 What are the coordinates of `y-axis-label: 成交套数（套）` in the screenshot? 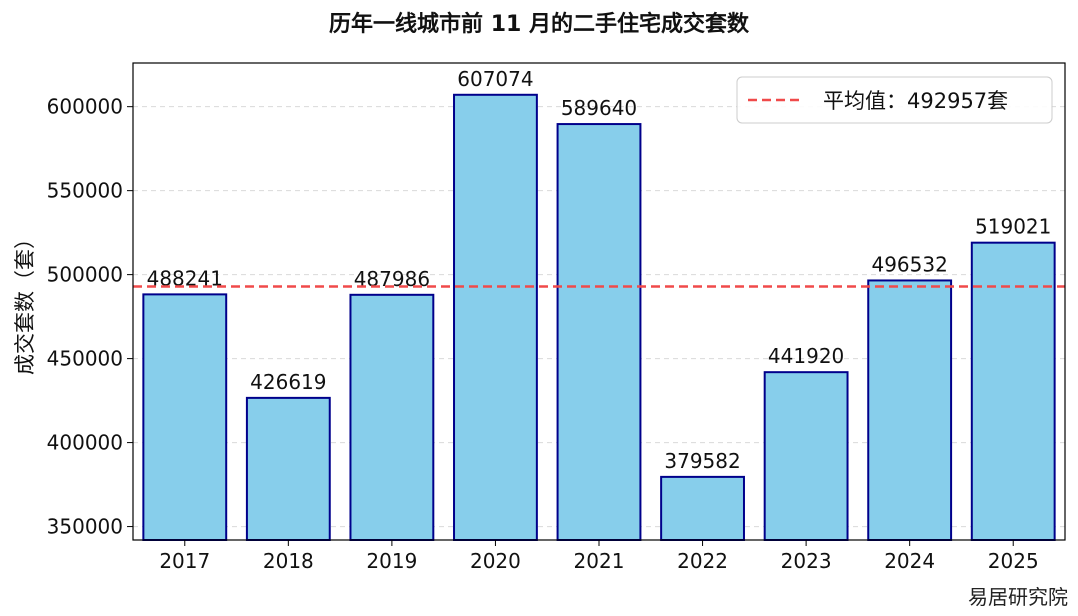 It's located at (25, 301).